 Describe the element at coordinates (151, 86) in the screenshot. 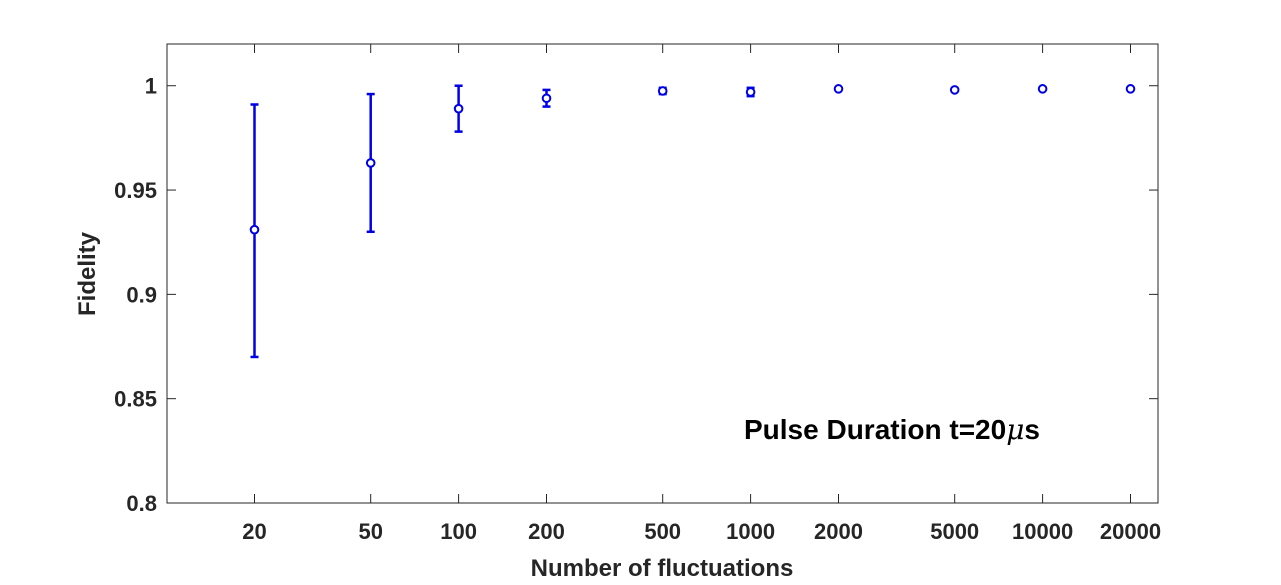

I see `y-tick-label: 1` at that location.